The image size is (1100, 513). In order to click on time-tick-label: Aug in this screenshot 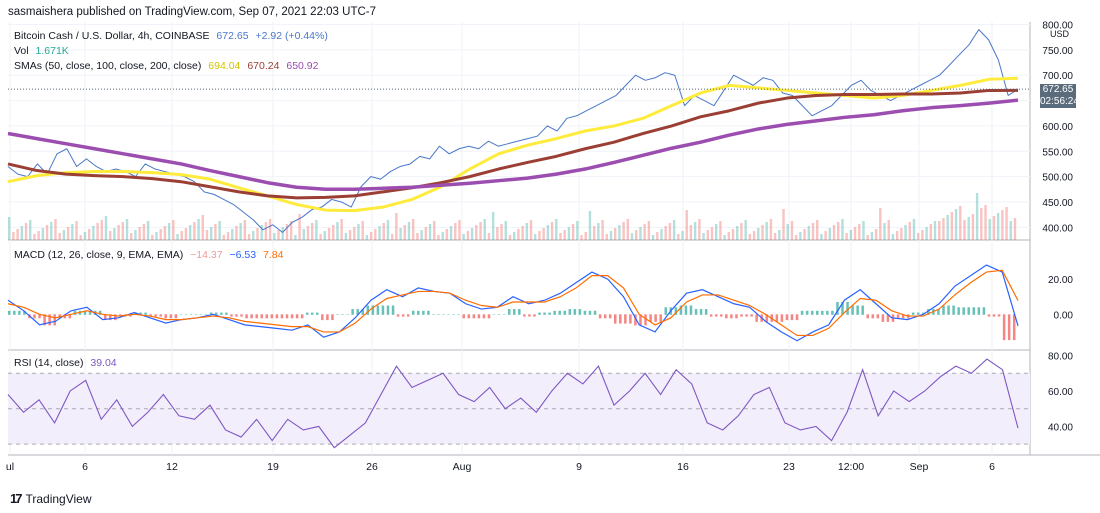, I will do `click(462, 467)`.